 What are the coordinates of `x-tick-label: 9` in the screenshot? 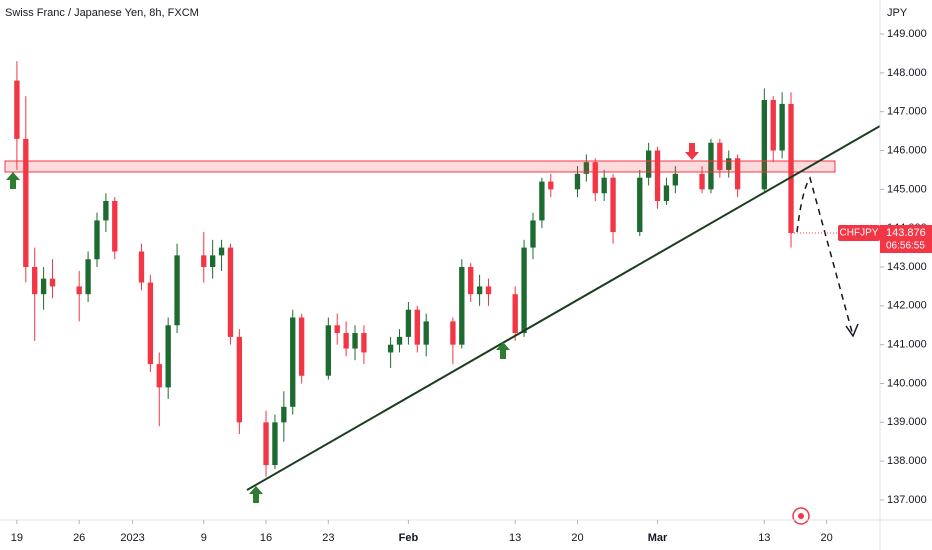 It's located at (204, 538).